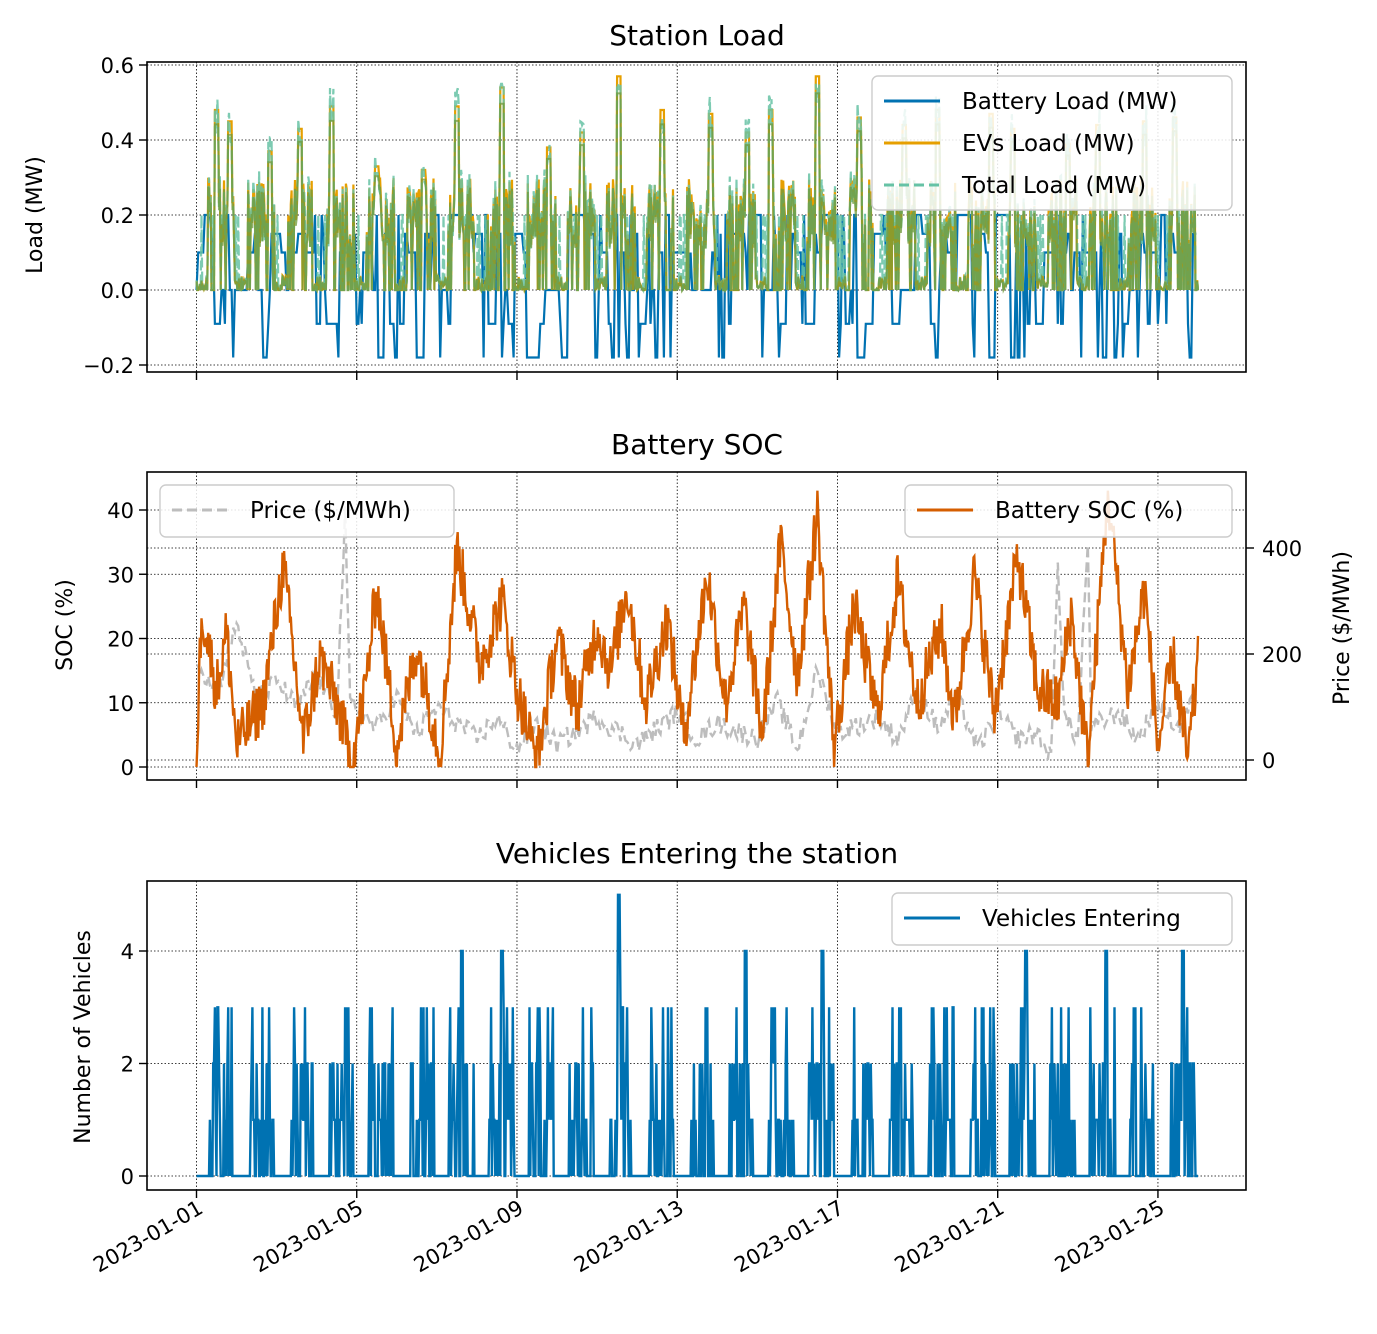 This screenshot has height=1334, width=1377. What do you see at coordinates (1053, 186) in the screenshot?
I see `legend-total-load: Total Load (MW)` at bounding box center [1053, 186].